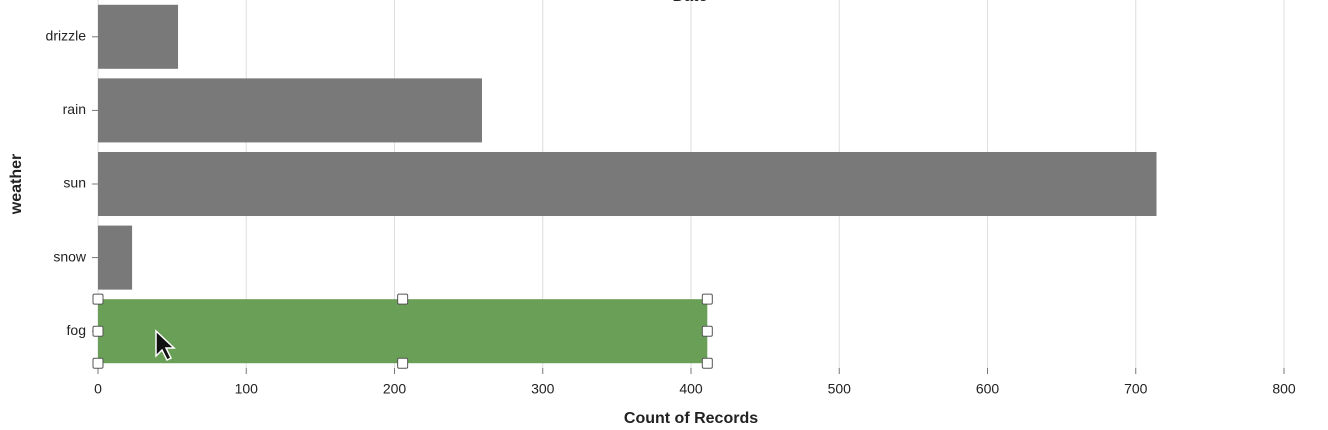 The height and width of the screenshot is (430, 1328). What do you see at coordinates (98, 389) in the screenshot?
I see `x-tick-label: 0` at bounding box center [98, 389].